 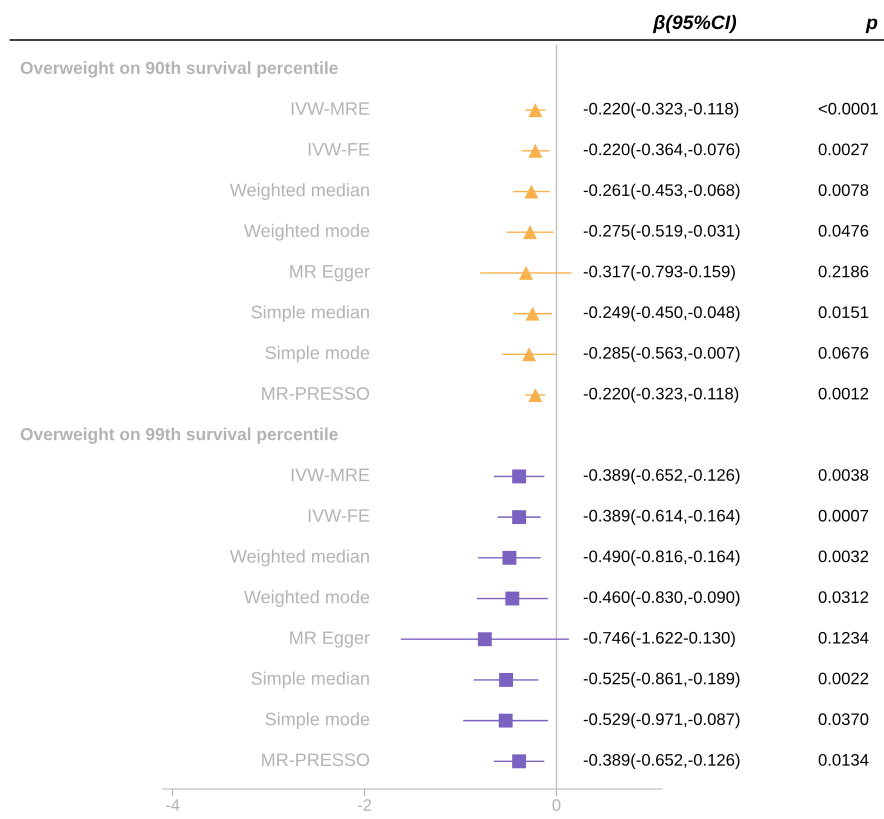 I want to click on text: <0.0001, so click(x=848, y=108).